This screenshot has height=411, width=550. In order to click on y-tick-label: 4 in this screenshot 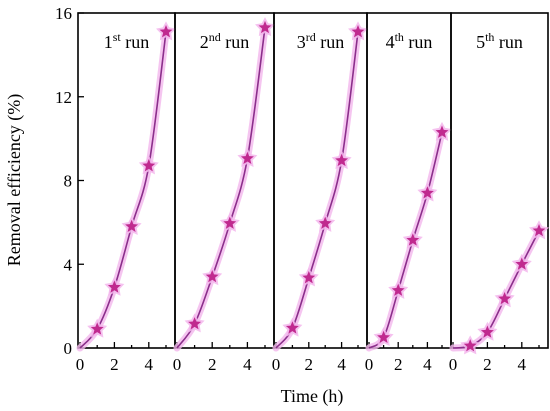, I will do `click(68, 264)`.